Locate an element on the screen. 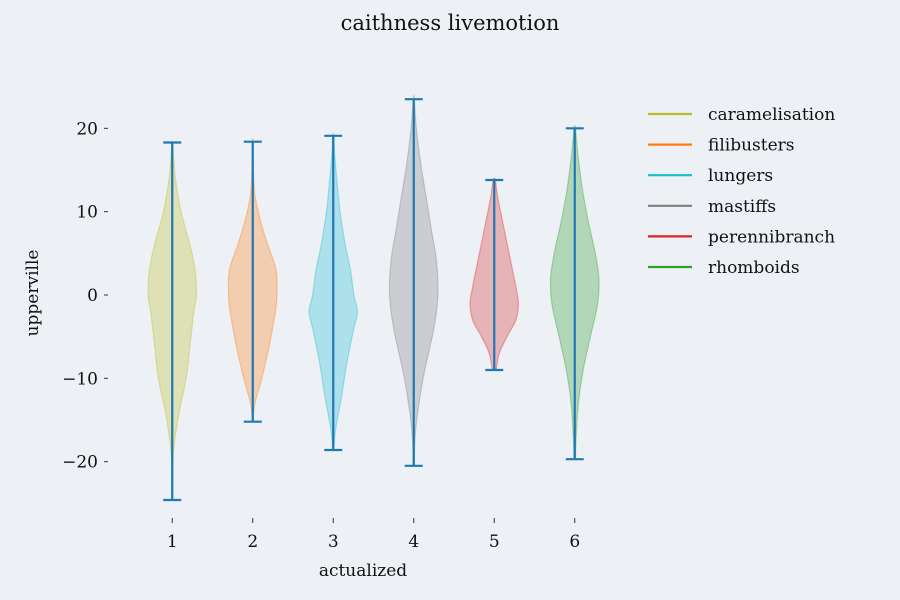  y-axis: −20 −10 0 10 20 is located at coordinates (85, 296).